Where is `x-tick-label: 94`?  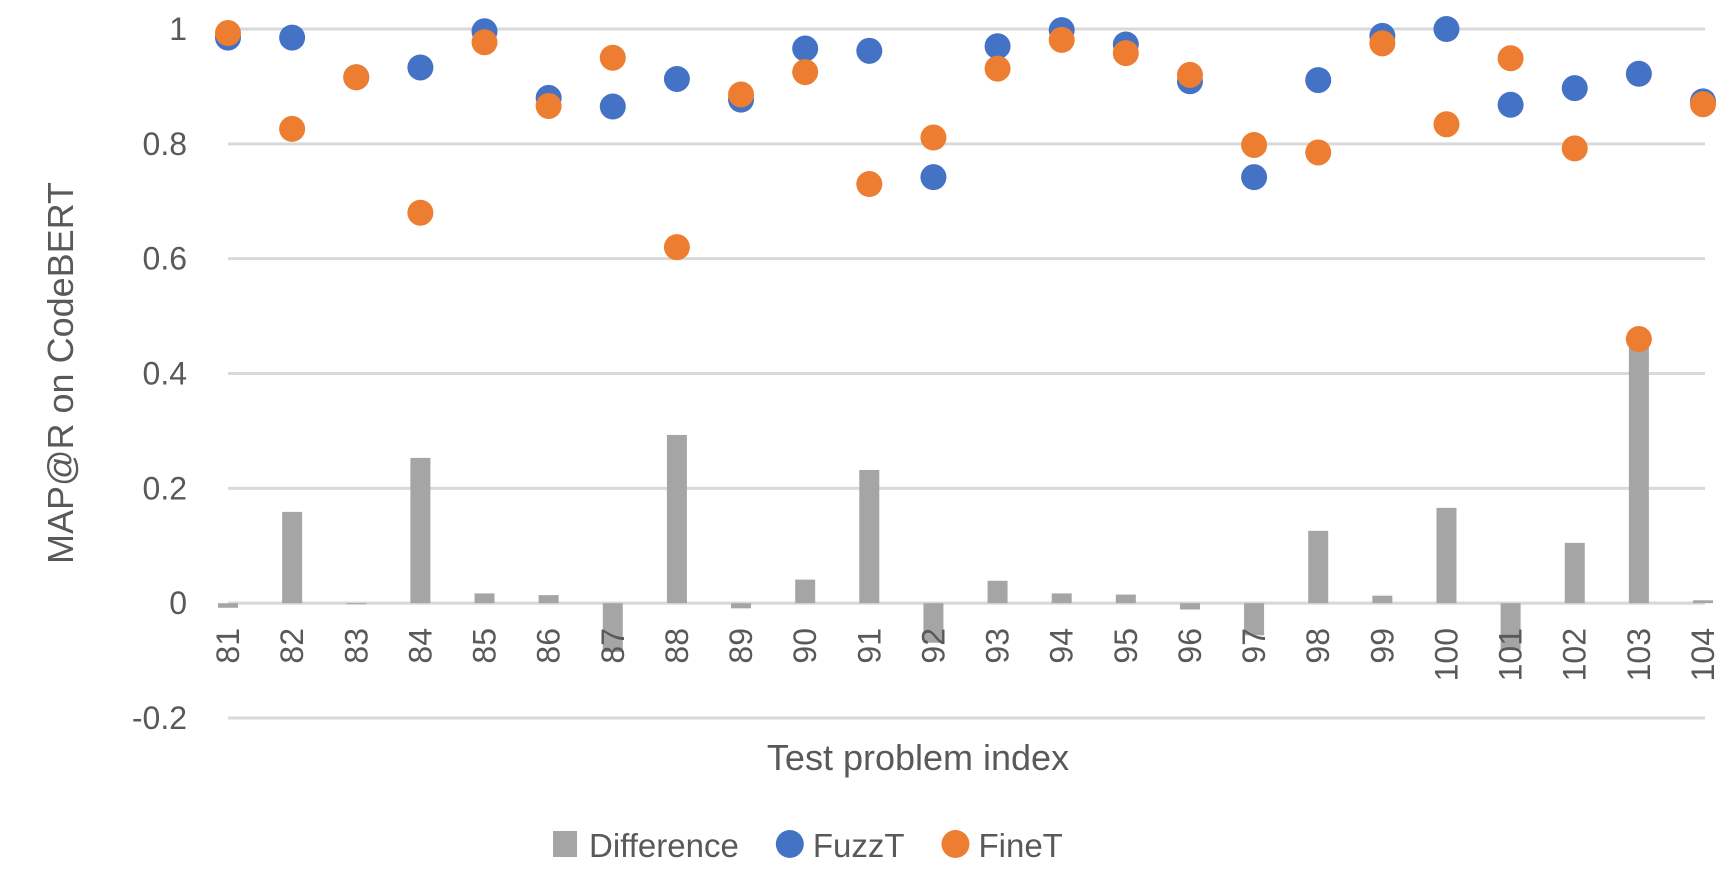
x-tick-label: 94 is located at coordinates (1062, 646).